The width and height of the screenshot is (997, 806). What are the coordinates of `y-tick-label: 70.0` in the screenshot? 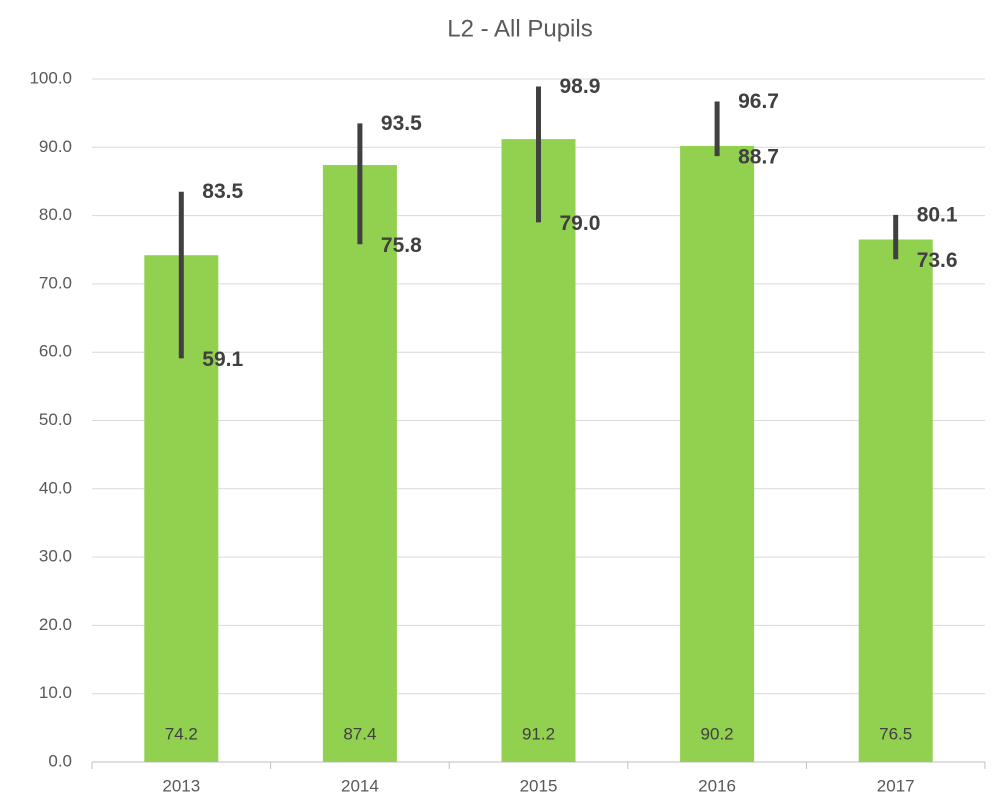 It's located at (55, 282).